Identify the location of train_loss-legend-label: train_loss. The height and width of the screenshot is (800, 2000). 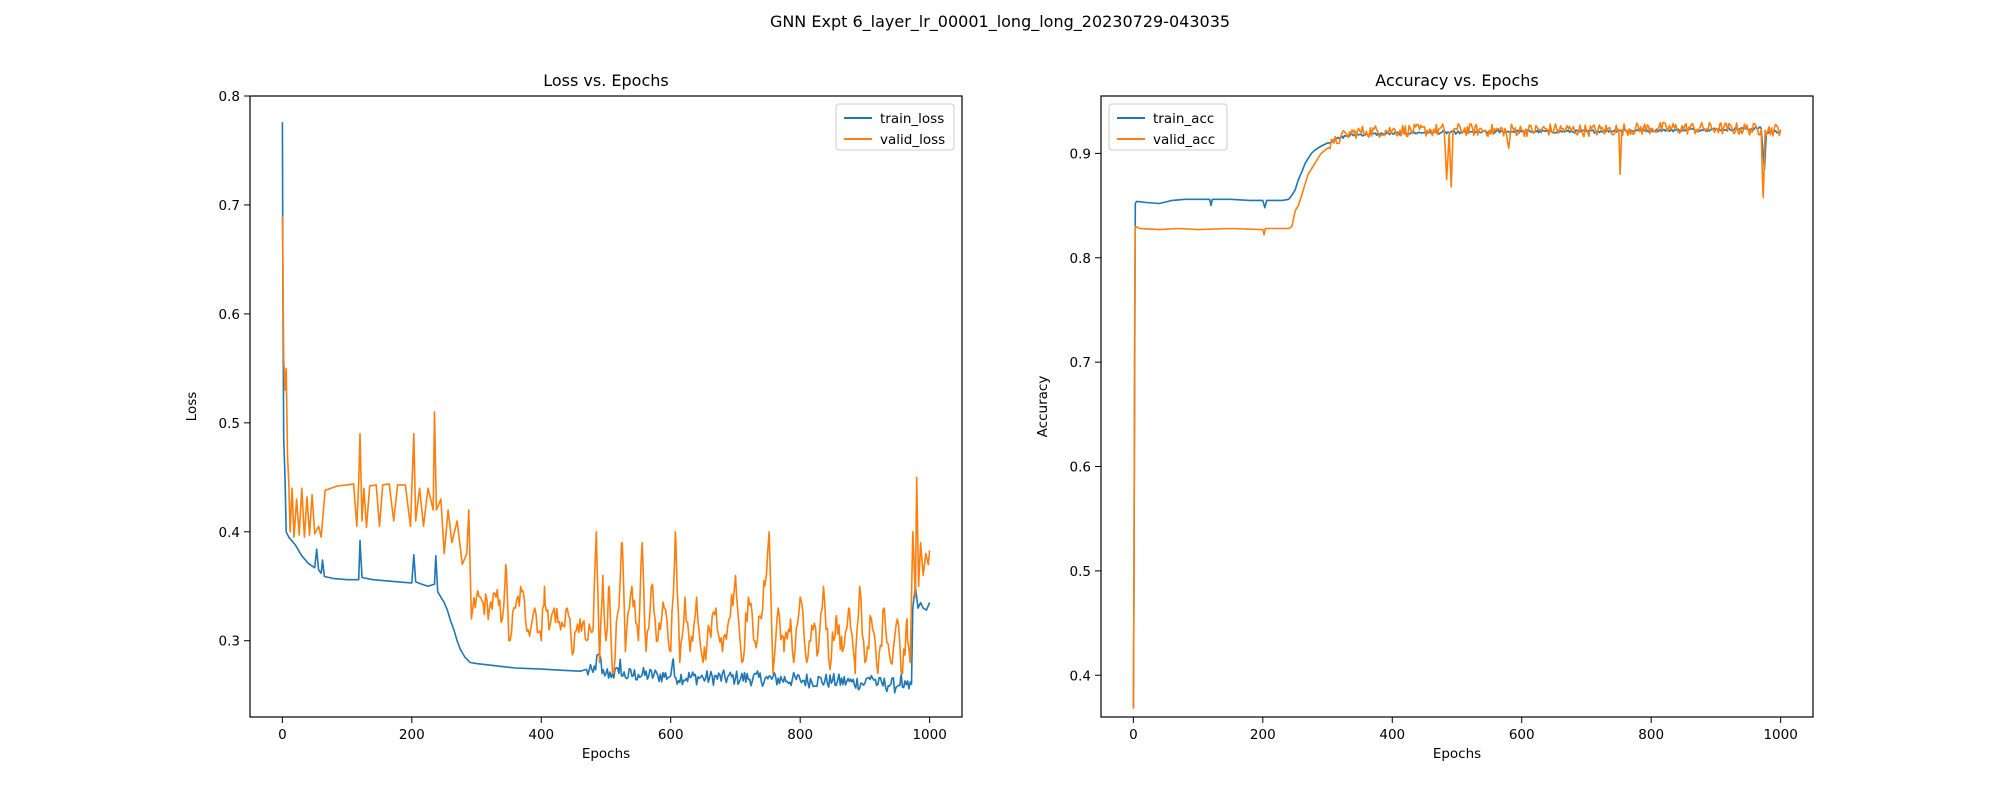
(912, 119).